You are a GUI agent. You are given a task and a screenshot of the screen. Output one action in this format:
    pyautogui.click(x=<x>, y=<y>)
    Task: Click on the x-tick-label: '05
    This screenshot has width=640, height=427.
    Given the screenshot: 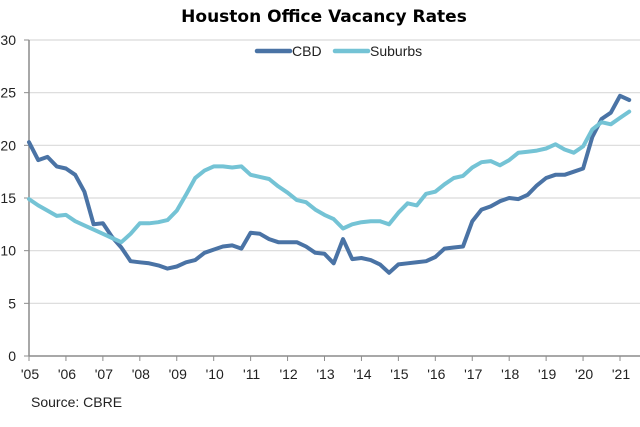 What is the action you would take?
    pyautogui.click(x=30, y=374)
    